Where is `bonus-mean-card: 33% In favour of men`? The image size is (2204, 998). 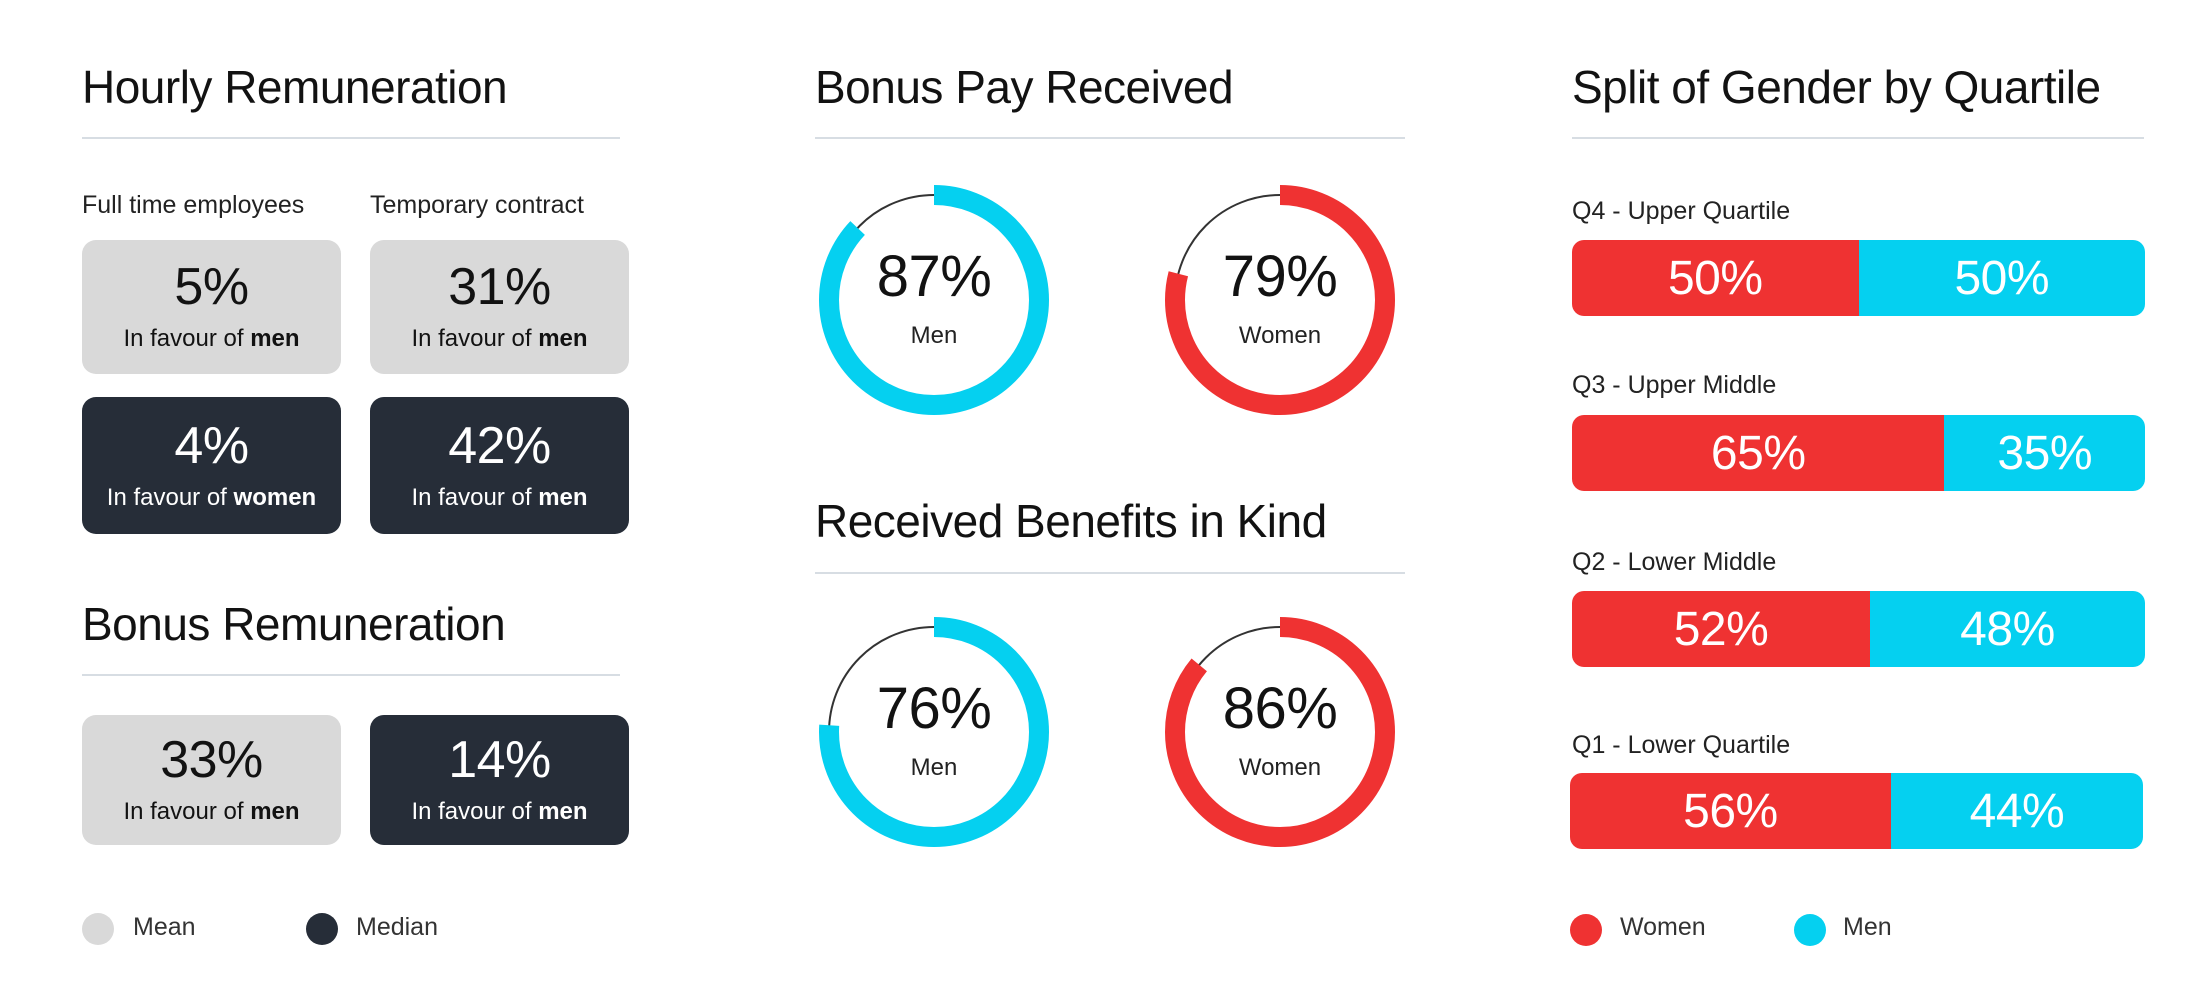
bonus-mean-card: 33% In favour of men is located at coordinates (211, 780).